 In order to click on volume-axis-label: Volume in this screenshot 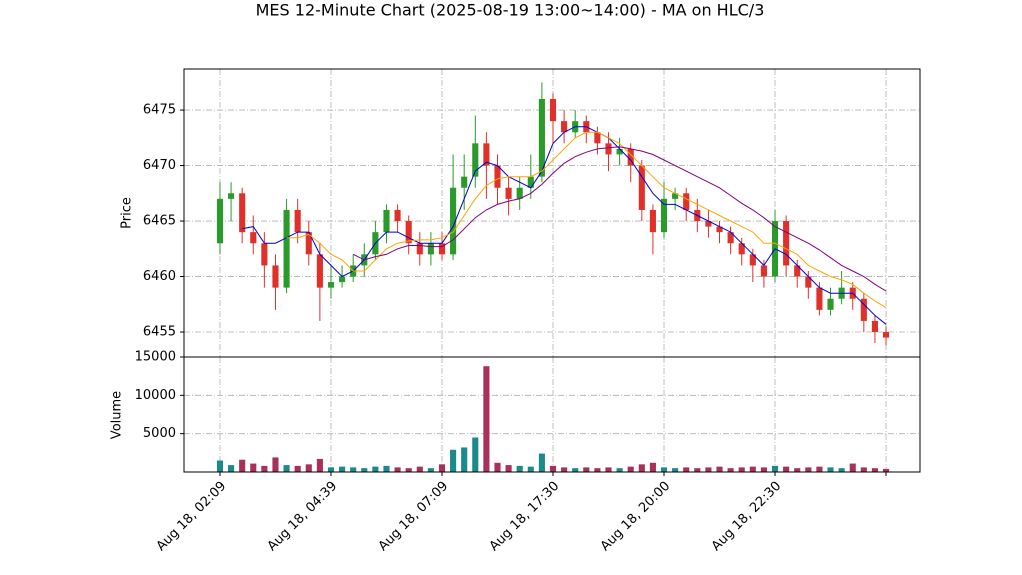, I will do `click(117, 415)`.